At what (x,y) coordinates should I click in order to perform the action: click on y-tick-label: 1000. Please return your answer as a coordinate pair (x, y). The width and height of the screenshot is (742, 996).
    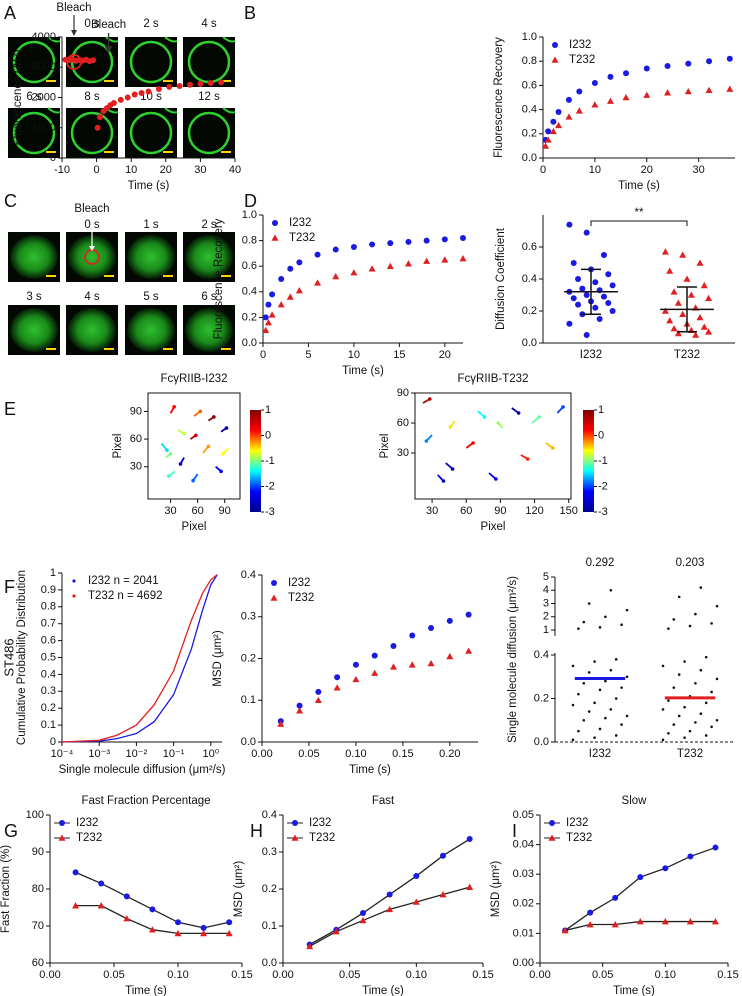
    Looking at the image, I should click on (44, 128).